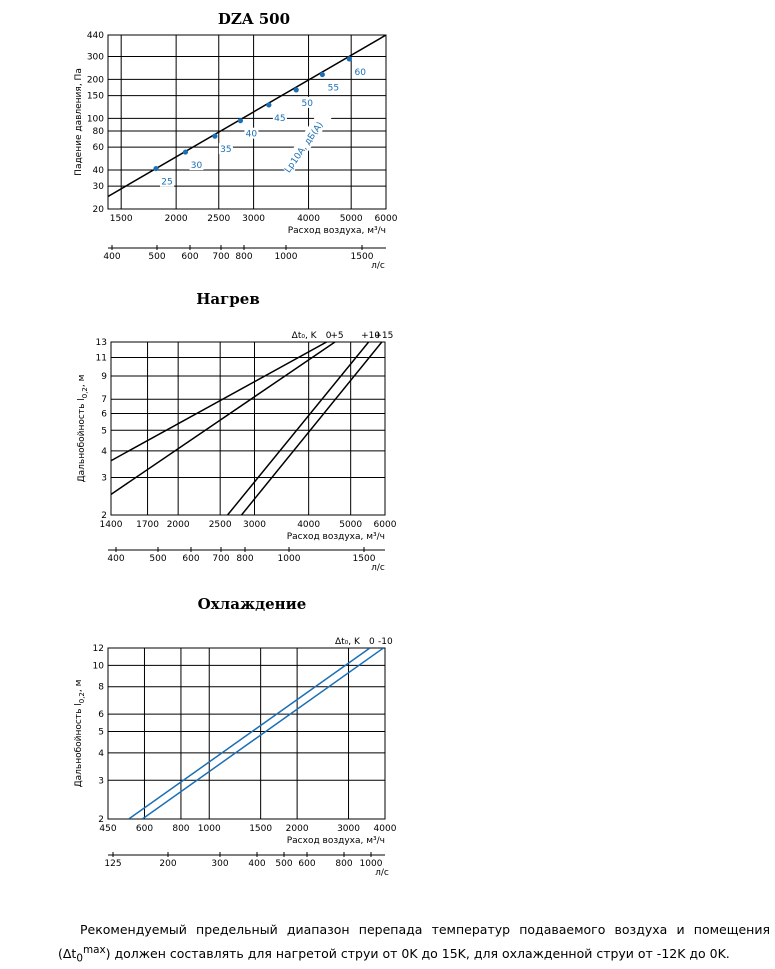 Image resolution: width=775 pixels, height=969 pixels. I want to click on y-tick-label: 30, so click(99, 187).